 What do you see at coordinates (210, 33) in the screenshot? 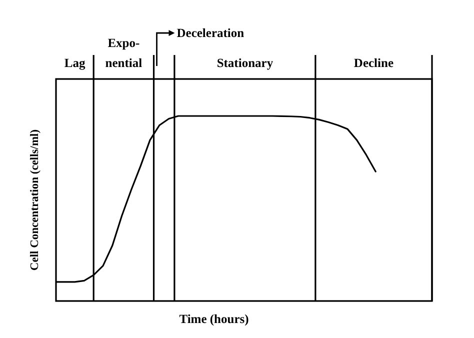
I see `text: Deceleration` at bounding box center [210, 33].